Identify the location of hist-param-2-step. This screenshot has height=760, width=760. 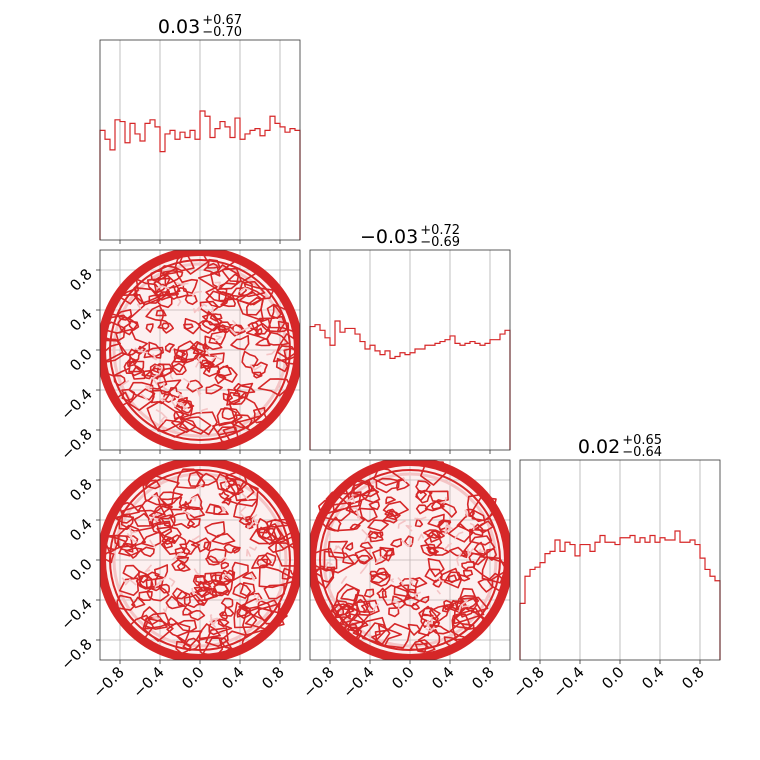
(410, 385).